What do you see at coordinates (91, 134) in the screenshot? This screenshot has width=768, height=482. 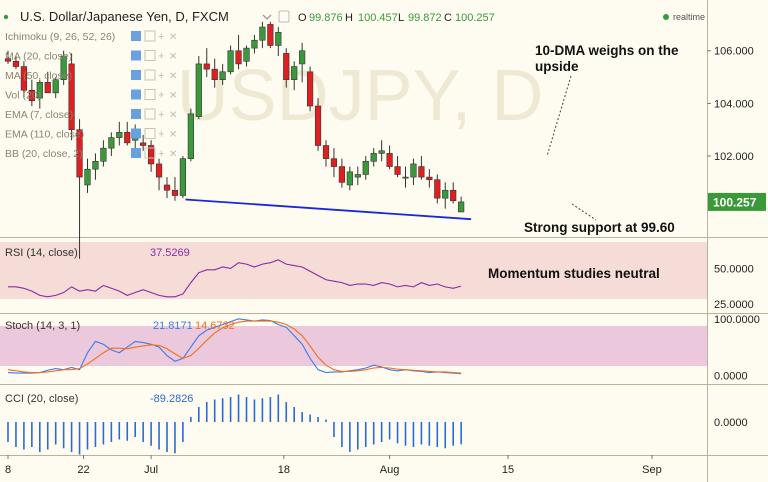 I see `indicator-row: EMA (110, close) + ✕` at bounding box center [91, 134].